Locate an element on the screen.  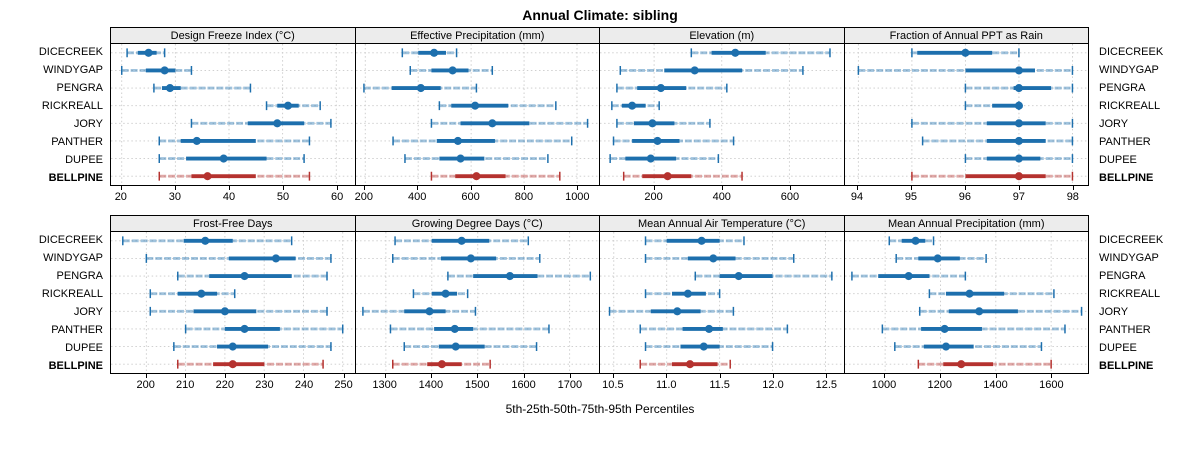
x-tick-label: 200 is located at coordinates (145, 385).